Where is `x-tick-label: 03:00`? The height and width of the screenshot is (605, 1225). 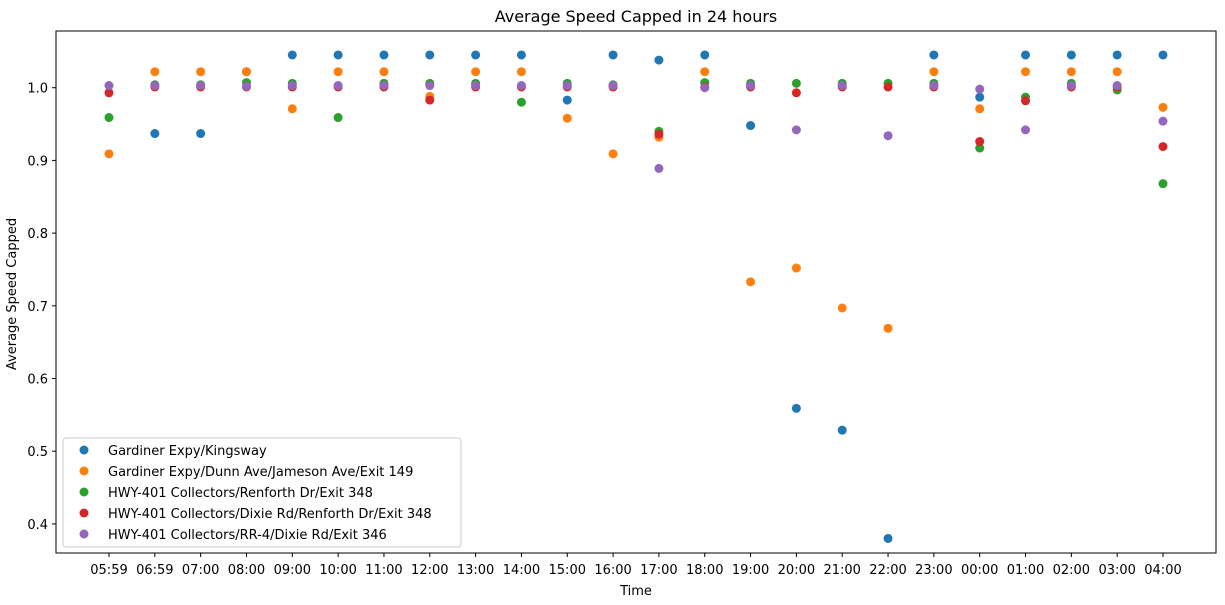 x-tick-label: 03:00 is located at coordinates (1116, 570).